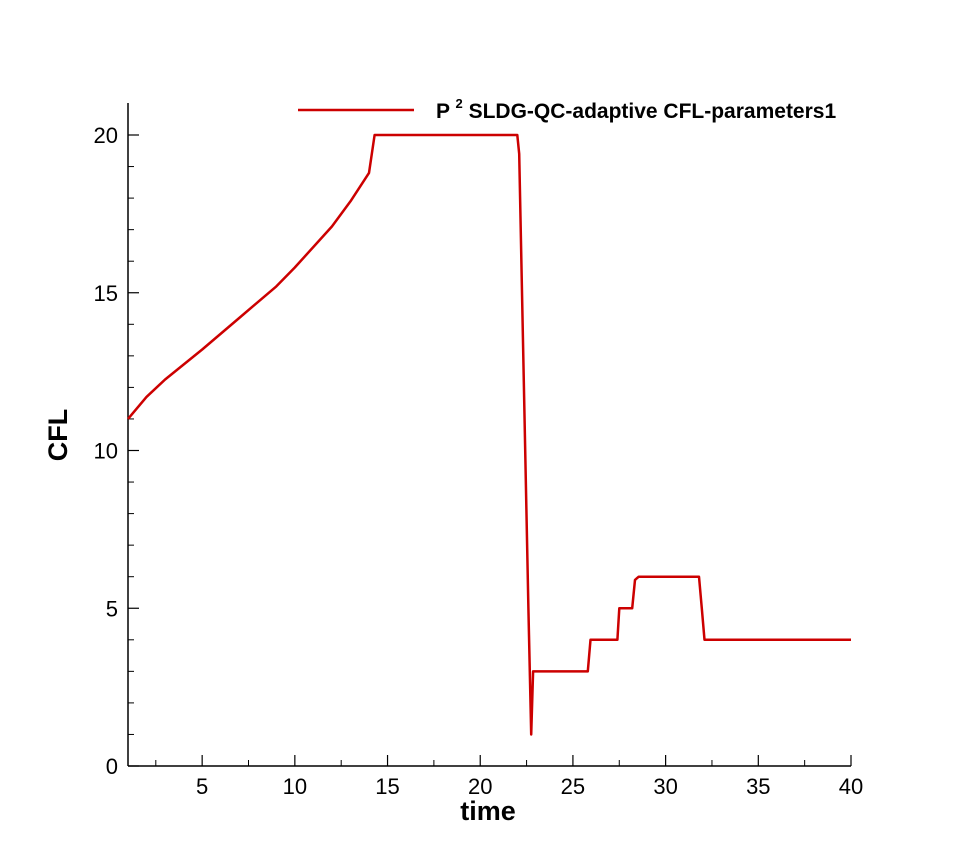 Image resolution: width=968 pixels, height=861 pixels. I want to click on y-tick-label: 5, so click(112, 608).